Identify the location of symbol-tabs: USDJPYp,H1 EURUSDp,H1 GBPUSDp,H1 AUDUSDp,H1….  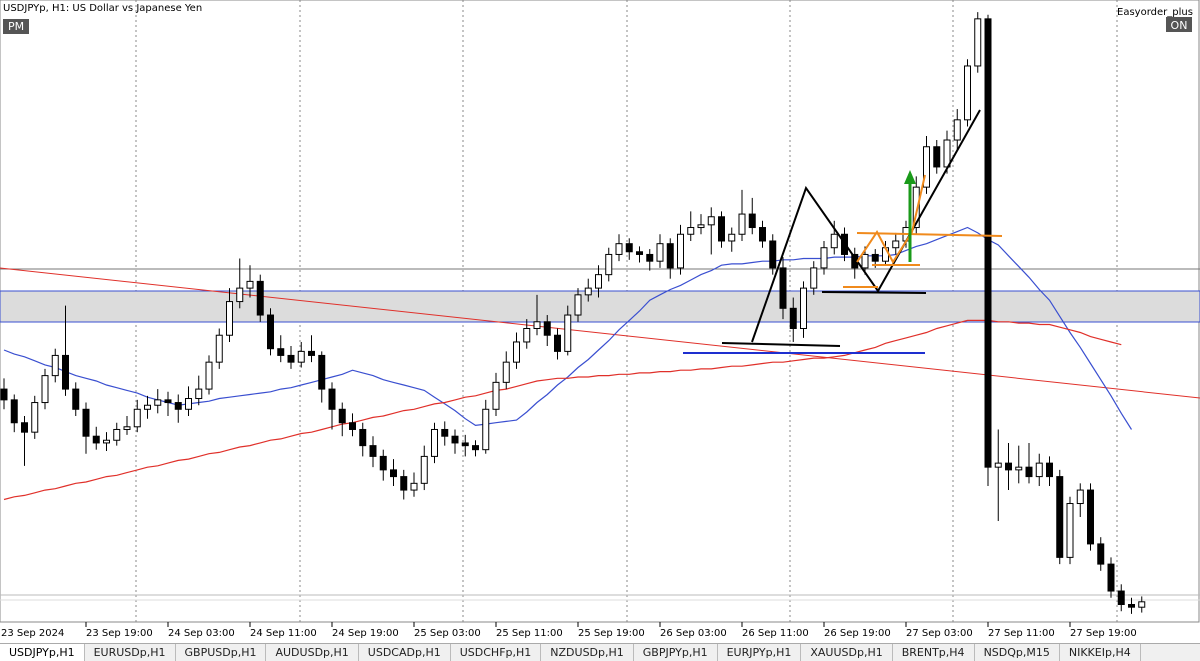
(600, 652).